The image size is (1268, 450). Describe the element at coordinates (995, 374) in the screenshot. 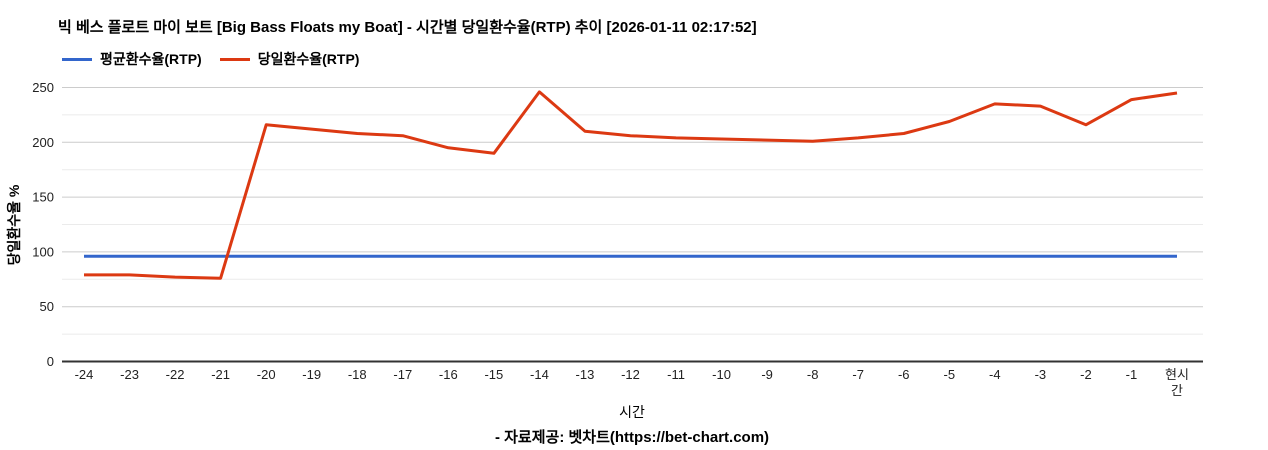

I see `svg-text: -4` at that location.